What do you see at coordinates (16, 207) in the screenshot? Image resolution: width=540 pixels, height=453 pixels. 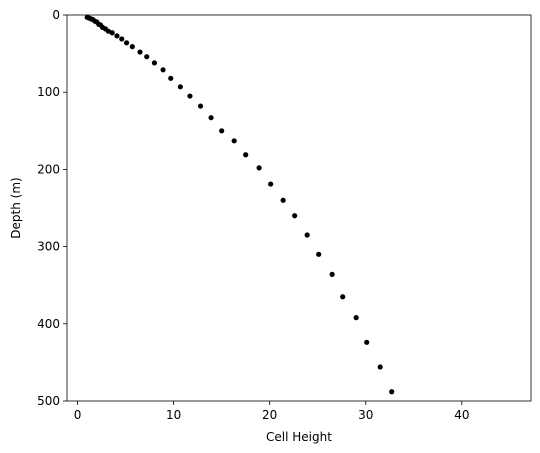 I see `y-axis-label: Depth (m)` at bounding box center [16, 207].